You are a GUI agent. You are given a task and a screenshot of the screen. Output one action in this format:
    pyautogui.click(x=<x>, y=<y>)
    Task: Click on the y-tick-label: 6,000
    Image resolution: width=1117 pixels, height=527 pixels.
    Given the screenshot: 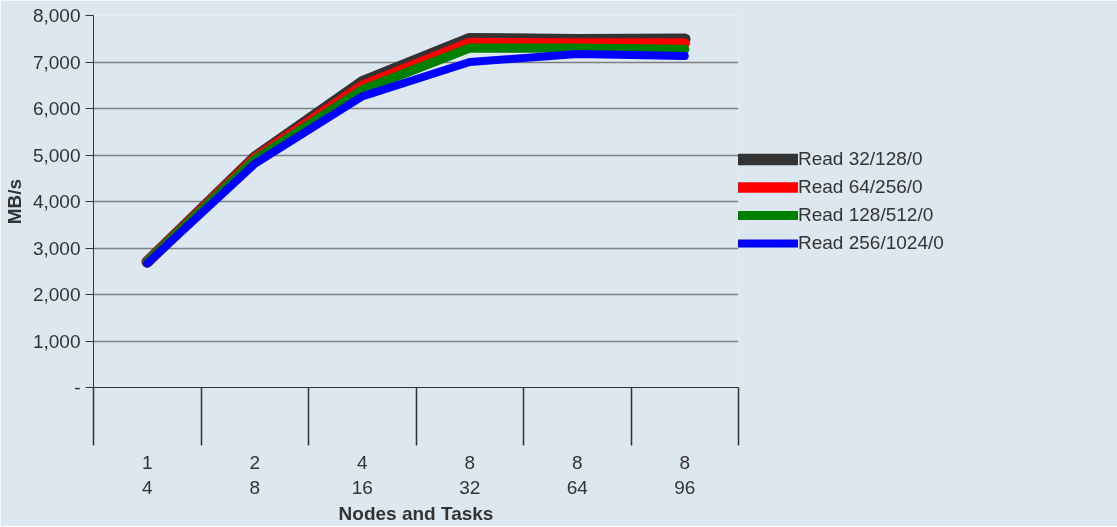 What is the action you would take?
    pyautogui.click(x=56, y=108)
    